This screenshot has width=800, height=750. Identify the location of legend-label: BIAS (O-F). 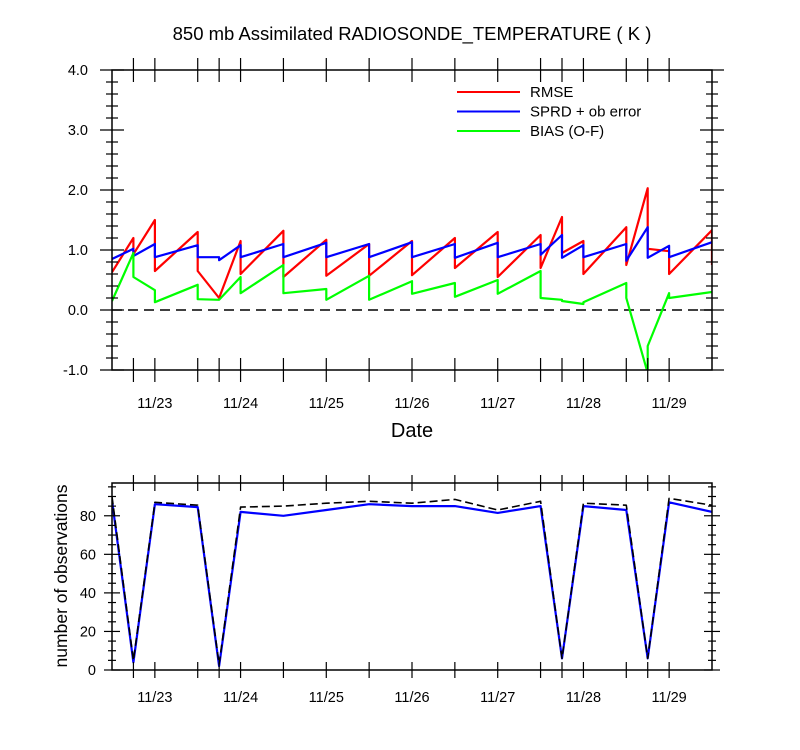
(567, 131).